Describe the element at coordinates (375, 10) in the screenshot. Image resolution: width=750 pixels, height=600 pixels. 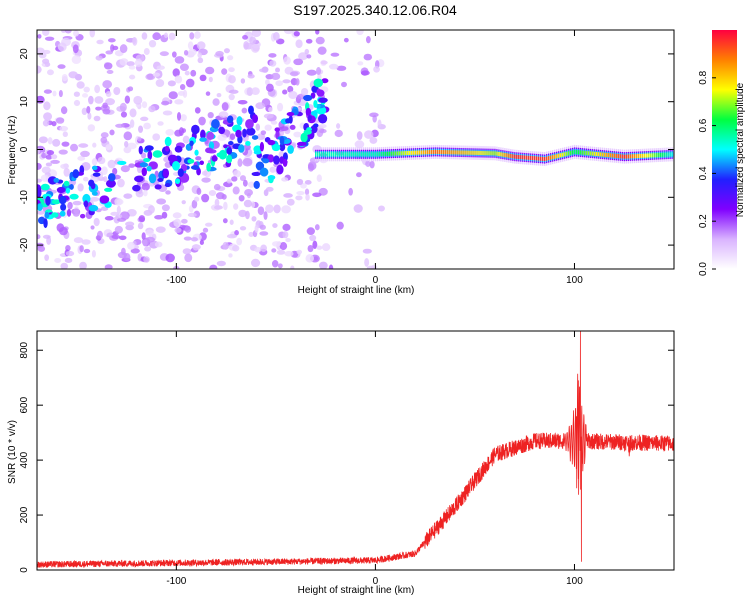
I see `page-title: S197.2025.340.12.06.R04` at that location.